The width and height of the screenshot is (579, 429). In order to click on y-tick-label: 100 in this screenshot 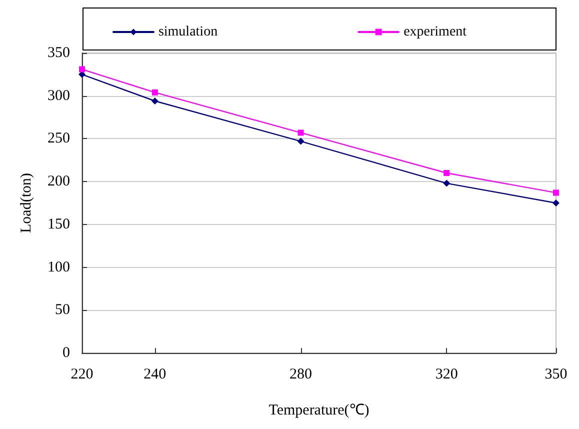, I will do `click(59, 267)`.